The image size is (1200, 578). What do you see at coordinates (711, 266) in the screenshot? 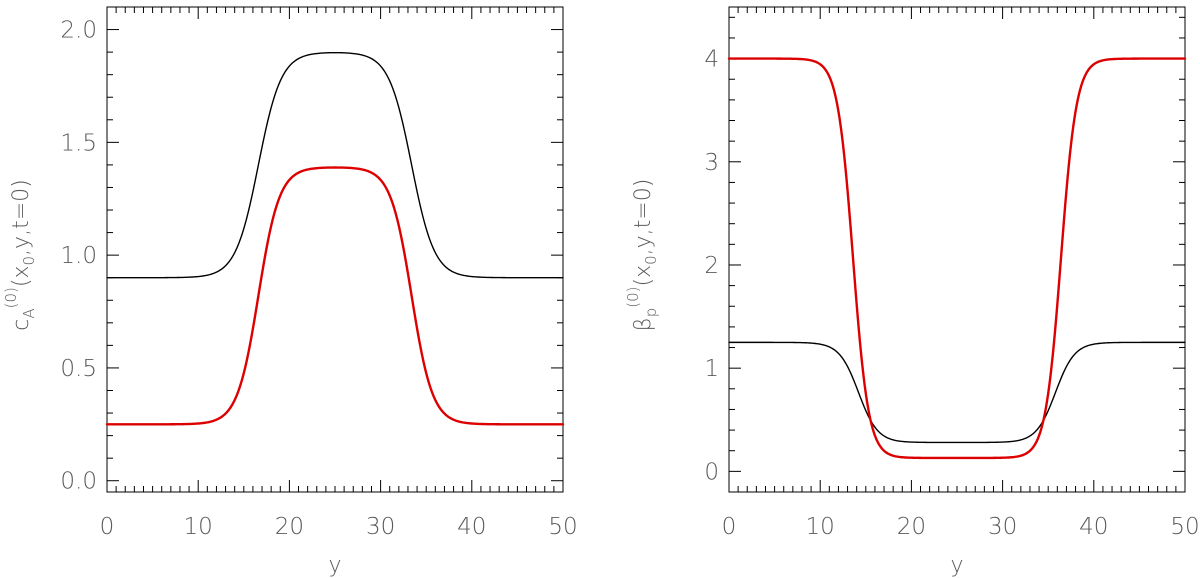
I see `right-y-tick-label: 2` at bounding box center [711, 266].